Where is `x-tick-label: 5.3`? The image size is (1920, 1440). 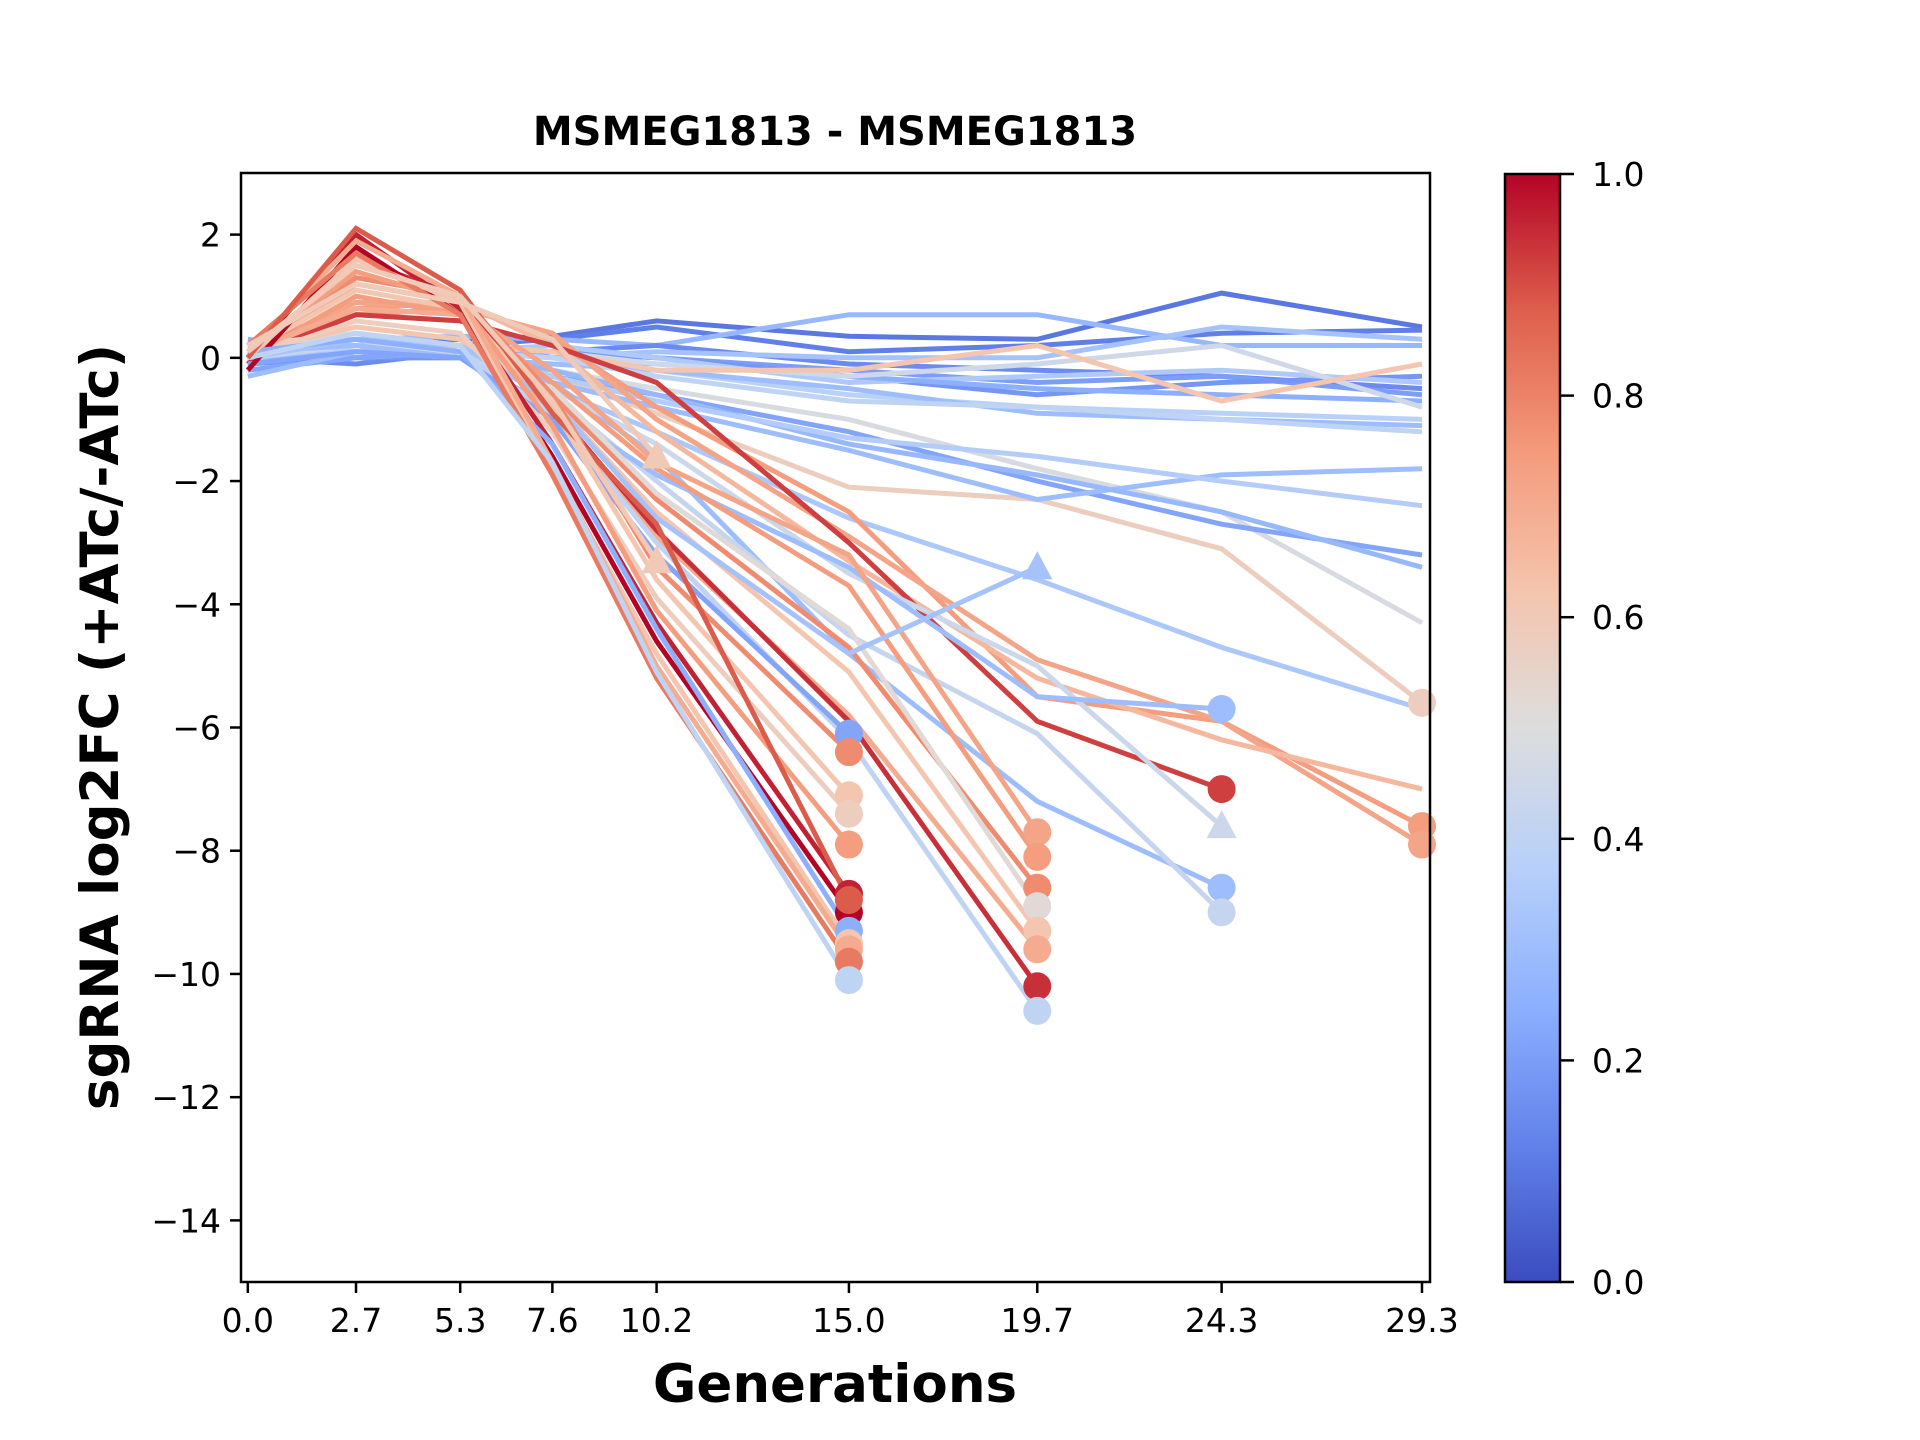
x-tick-label: 5.3 is located at coordinates (460, 1320).